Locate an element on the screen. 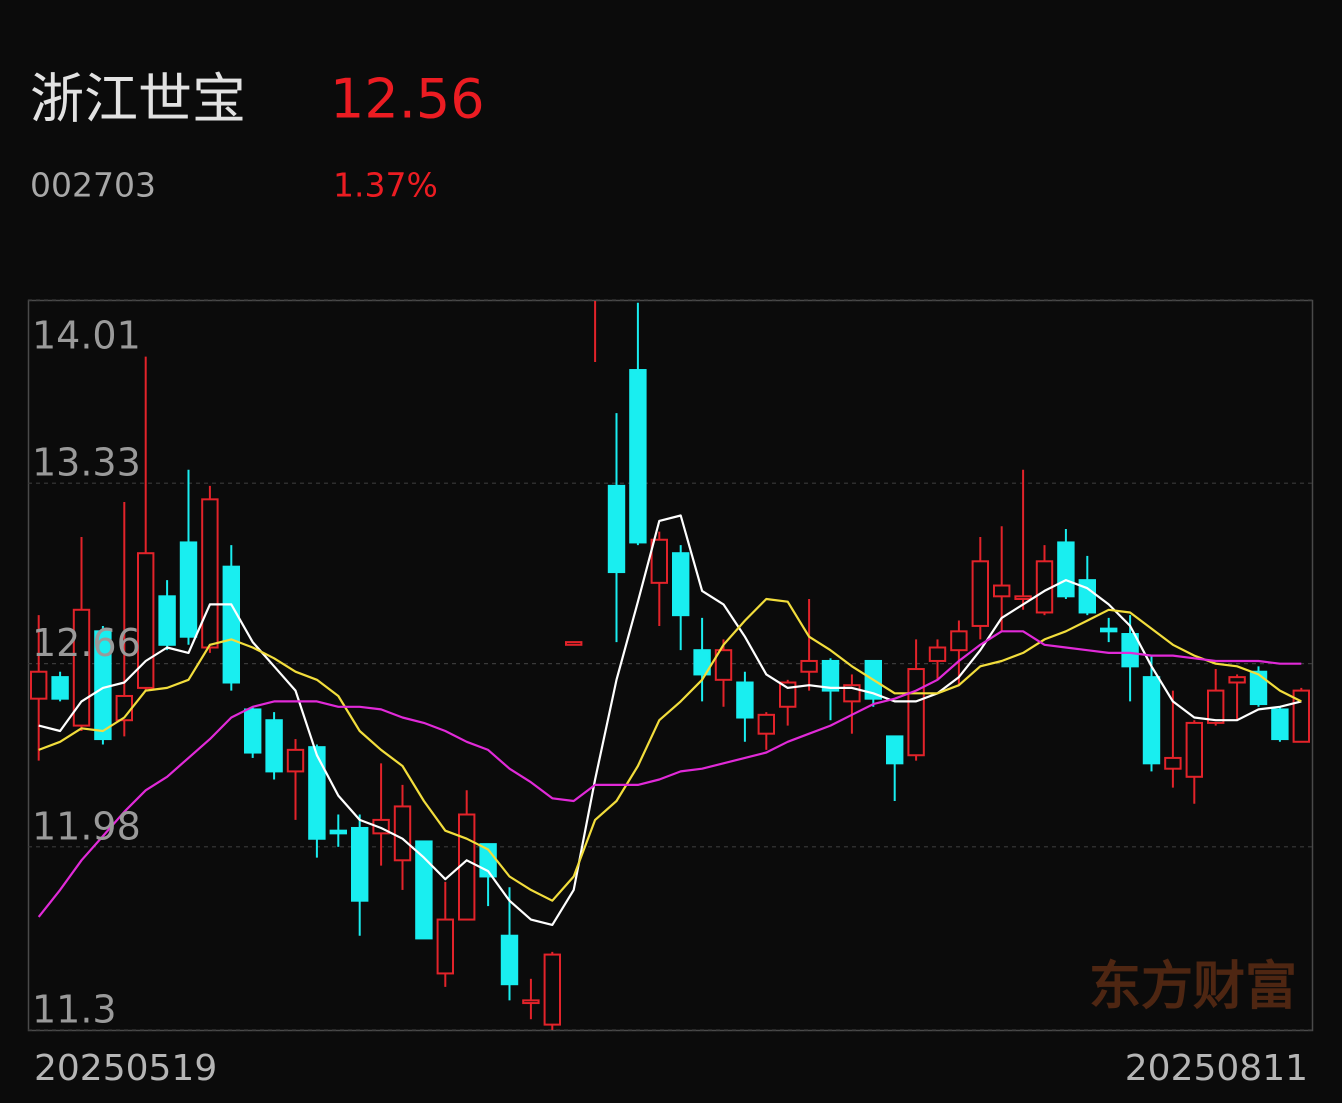  stock-code: 002703 is located at coordinates (93, 185).